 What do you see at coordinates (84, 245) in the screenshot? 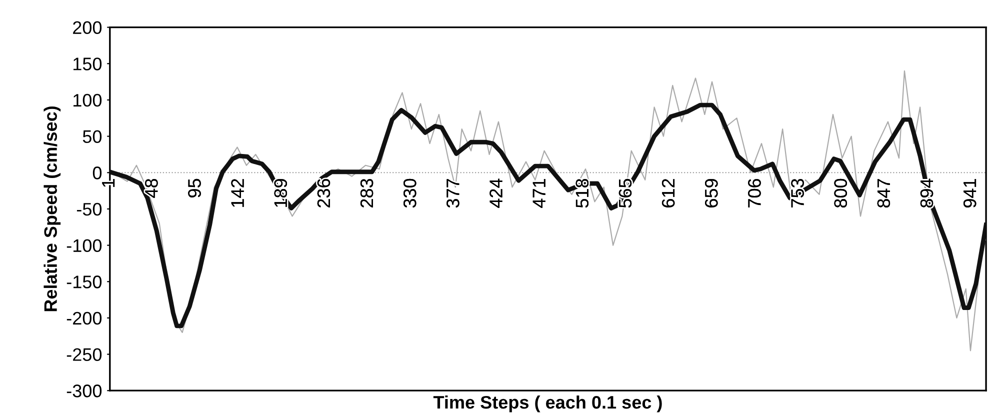
I see `y-tick-label: -100` at bounding box center [84, 245].